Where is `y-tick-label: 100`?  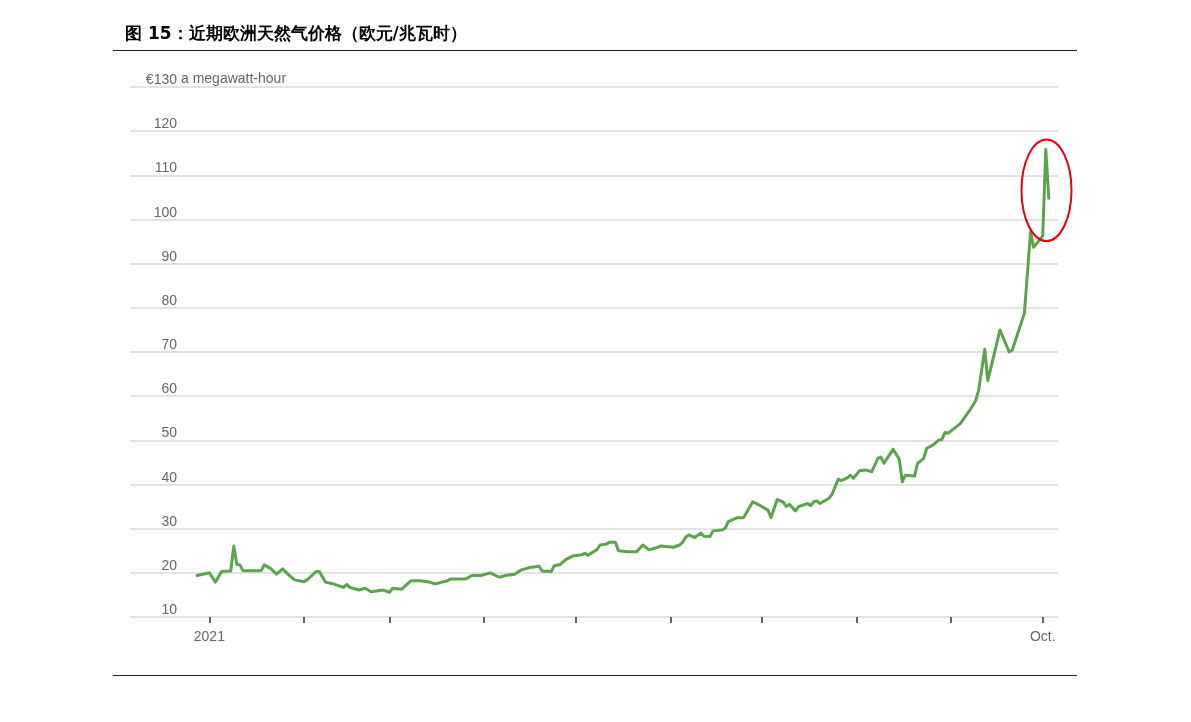 y-tick-label: 100 is located at coordinates (165, 211).